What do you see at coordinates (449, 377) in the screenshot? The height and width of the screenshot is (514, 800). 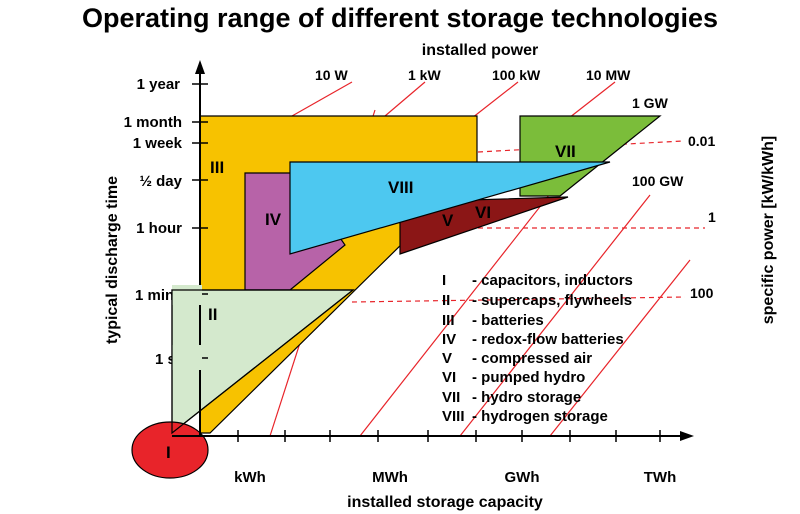 I see `legend-num: VI` at bounding box center [449, 377].